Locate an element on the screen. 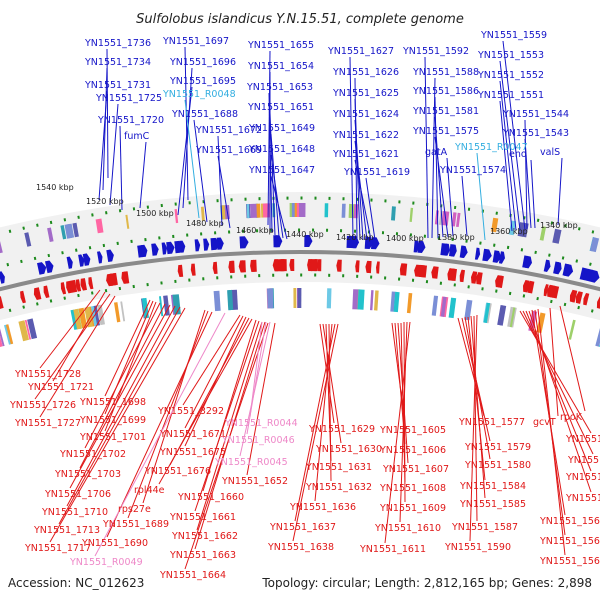 This screenshot has height=600, width=600. gene-label-bottom: YN1551_R0045 is located at coordinates (251, 462).